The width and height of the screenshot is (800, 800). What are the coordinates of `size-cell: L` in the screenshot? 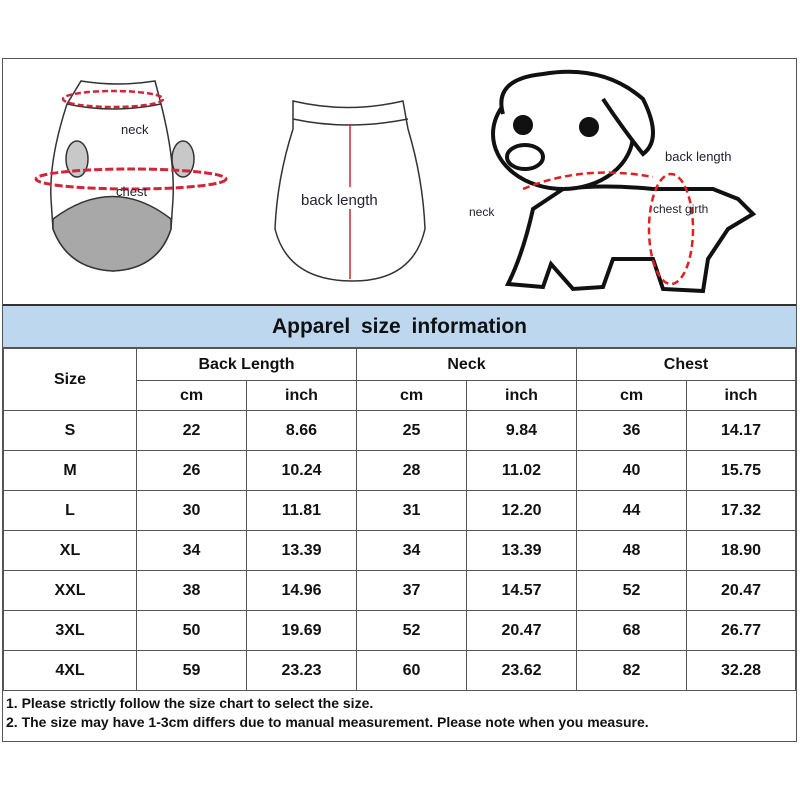 It's located at (70, 510).